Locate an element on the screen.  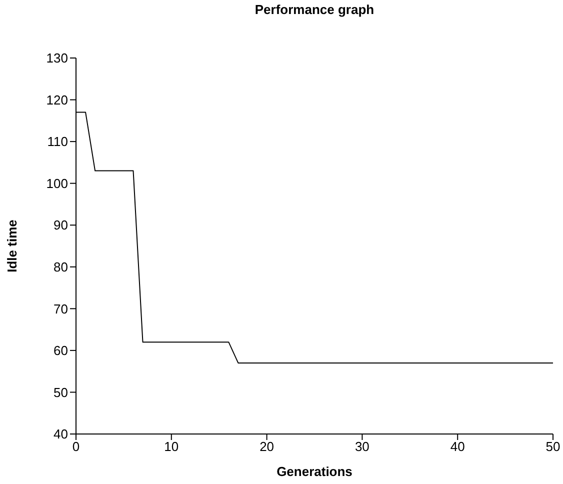
x-tick-label: 10 is located at coordinates (171, 446).